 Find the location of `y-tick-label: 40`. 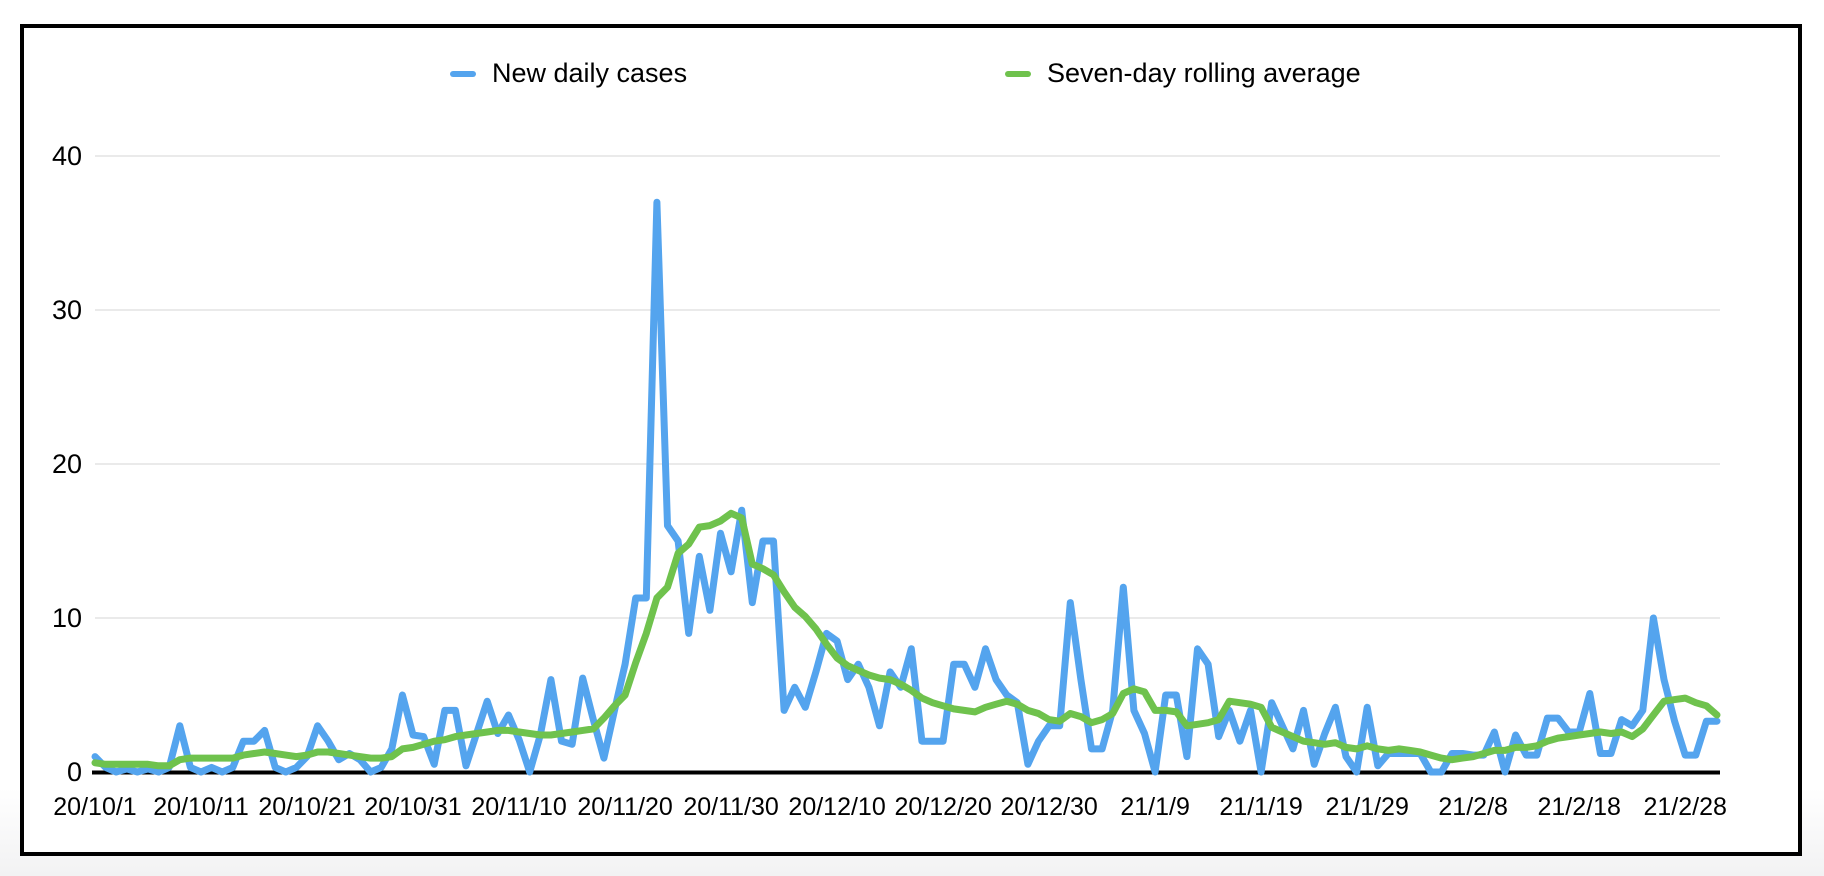

y-tick-label: 40 is located at coordinates (67, 156).